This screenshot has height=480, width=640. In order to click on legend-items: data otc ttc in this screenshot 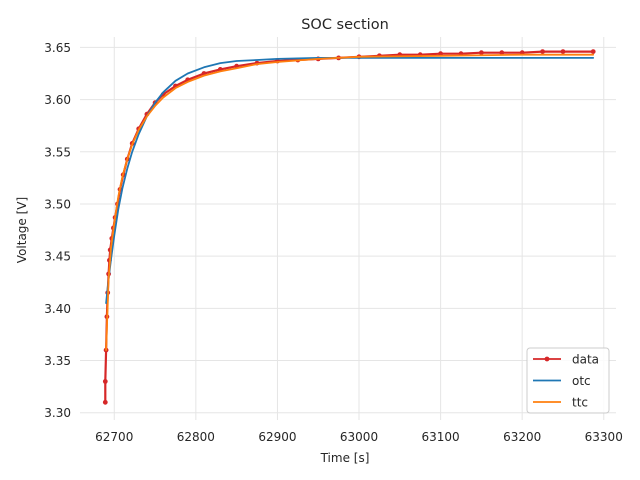, I will do `click(566, 381)`.